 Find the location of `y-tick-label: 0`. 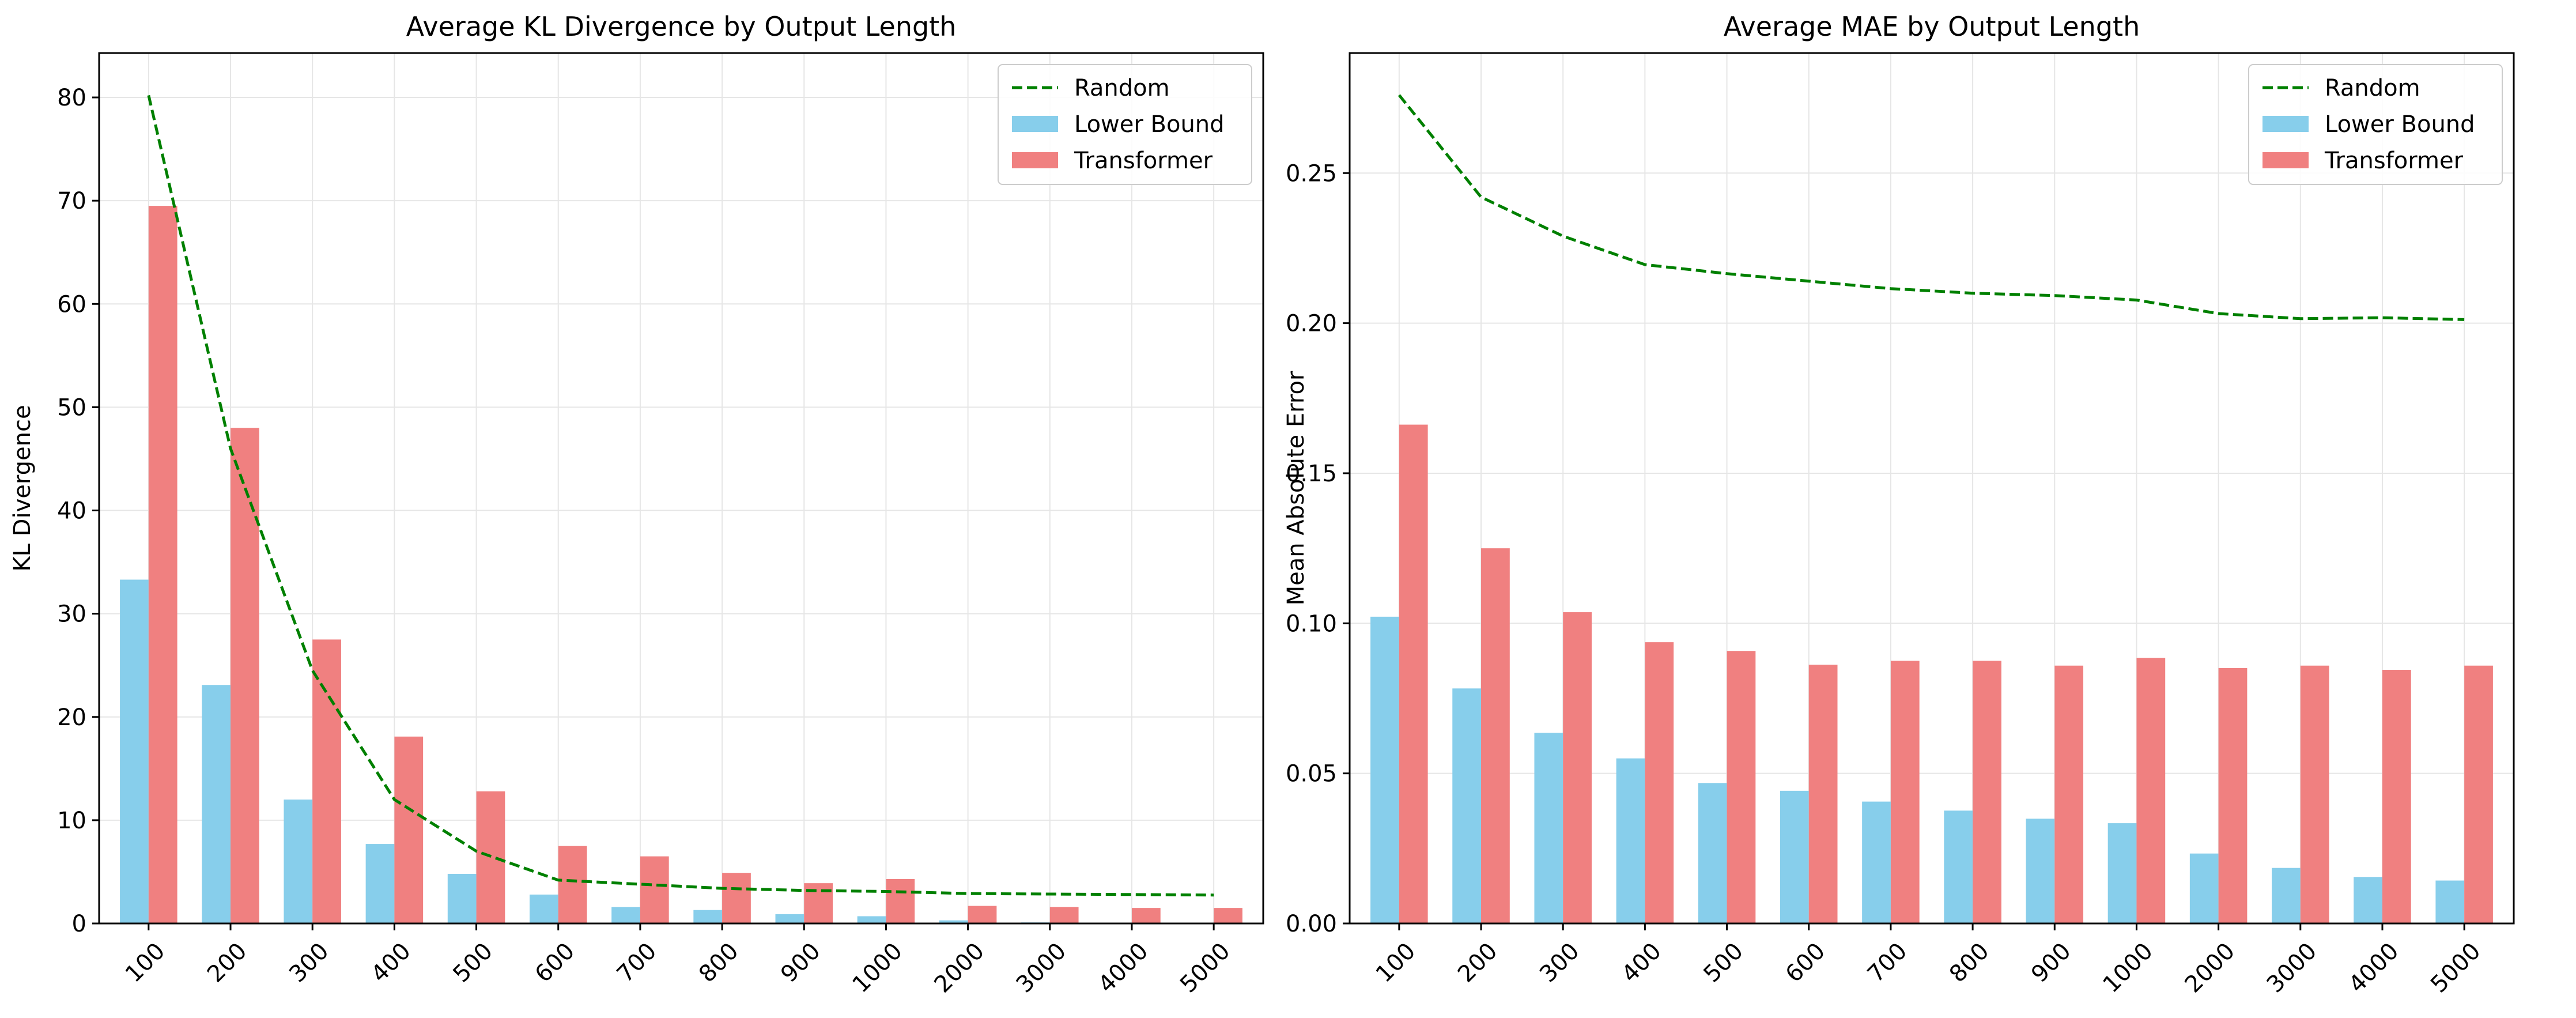

y-tick-label: 0 is located at coordinates (79, 924).